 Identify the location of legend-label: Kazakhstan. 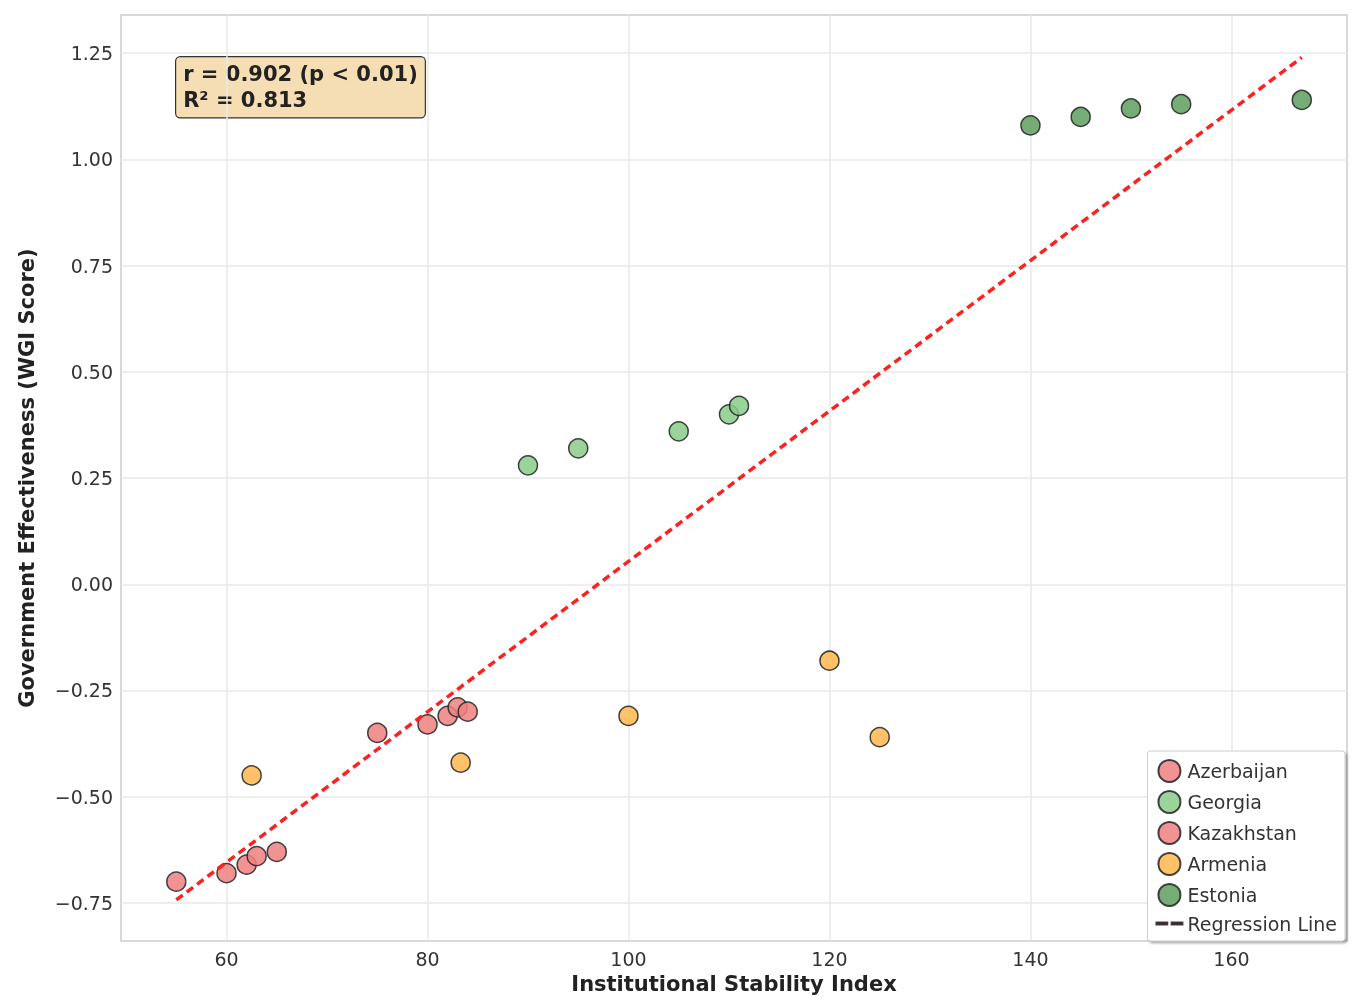
(1242, 833).